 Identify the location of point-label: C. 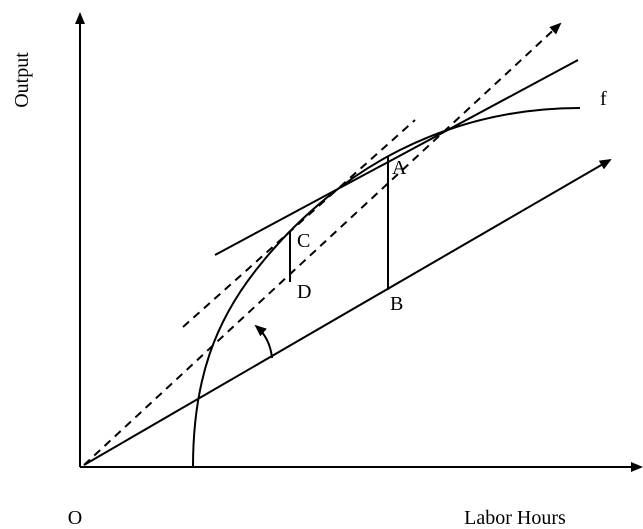
(303, 241).